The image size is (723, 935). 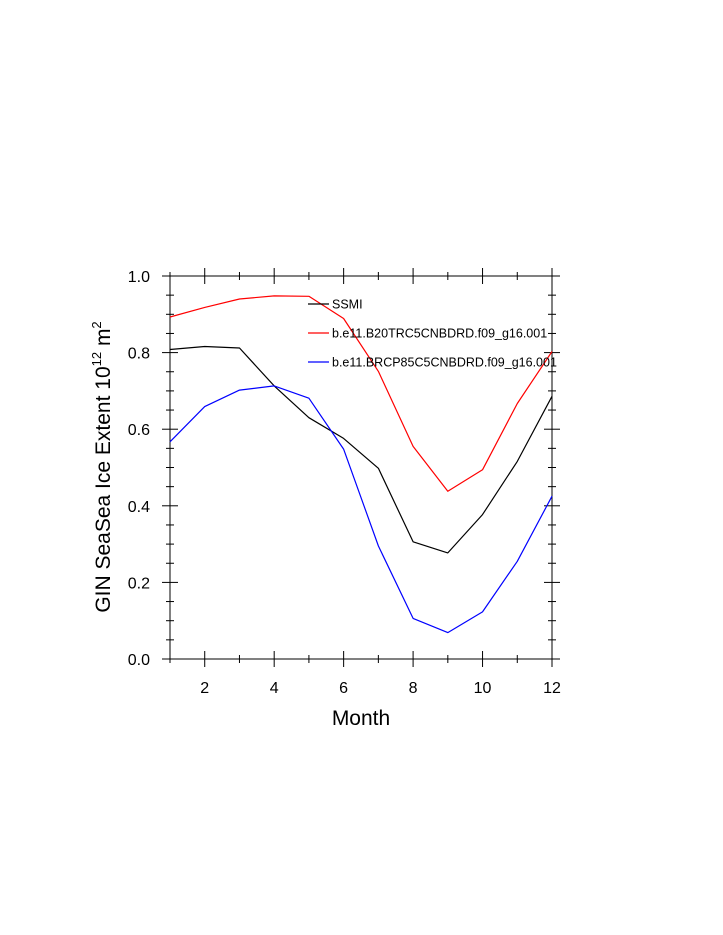 I want to click on x-tick-label: 10, so click(x=483, y=688).